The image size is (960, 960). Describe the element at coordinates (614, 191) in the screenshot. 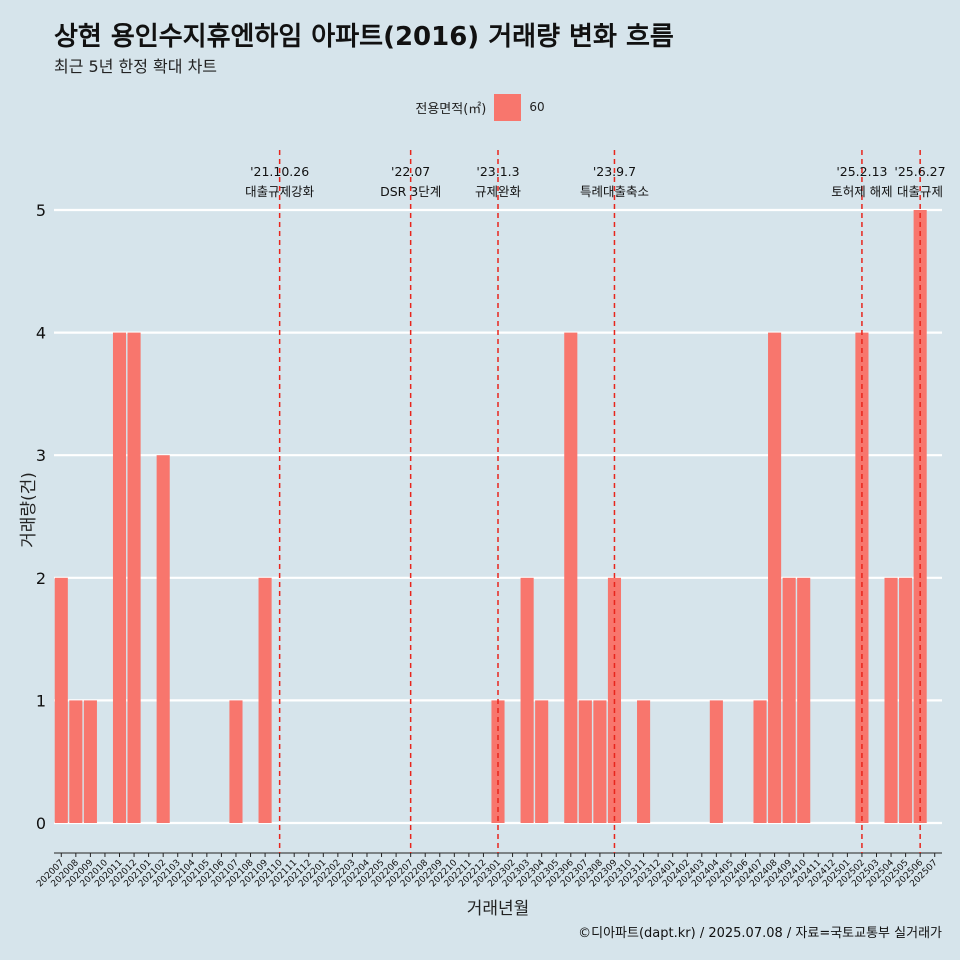

I see `event-label-202309: 특례대출축소` at that location.